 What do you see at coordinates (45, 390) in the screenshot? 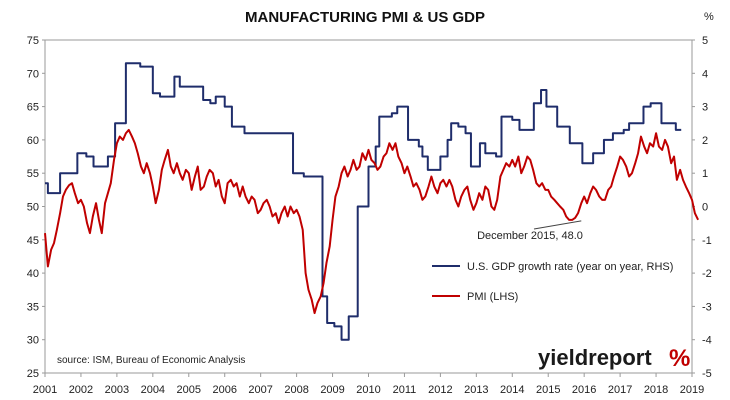
I see `x-tick-label: 2001` at bounding box center [45, 390].